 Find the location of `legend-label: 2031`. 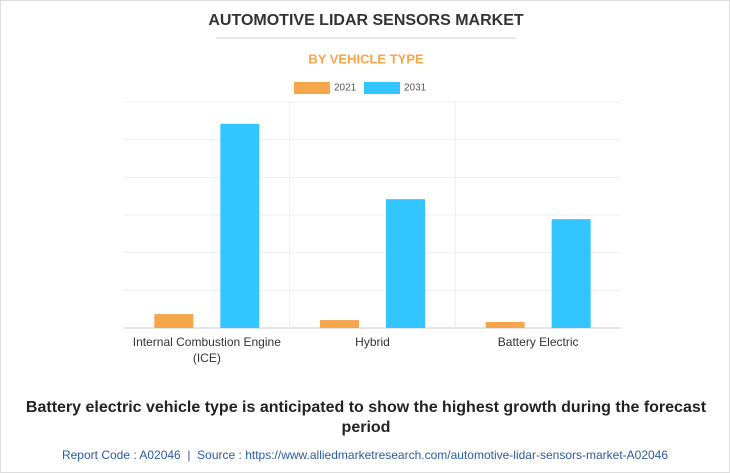

legend-label: 2031 is located at coordinates (415, 88).